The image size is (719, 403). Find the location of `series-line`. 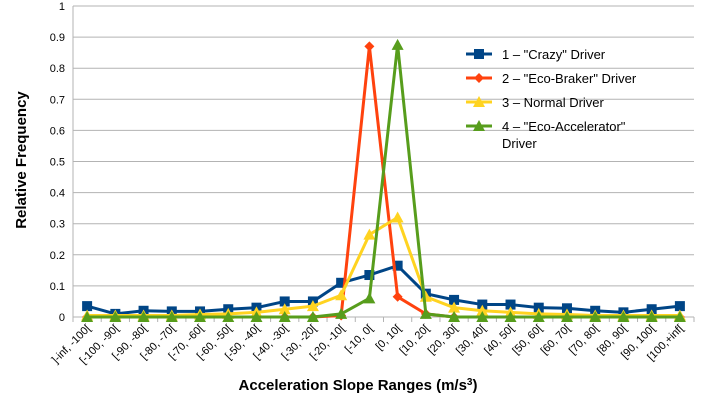

series-line is located at coordinates (383, 290).